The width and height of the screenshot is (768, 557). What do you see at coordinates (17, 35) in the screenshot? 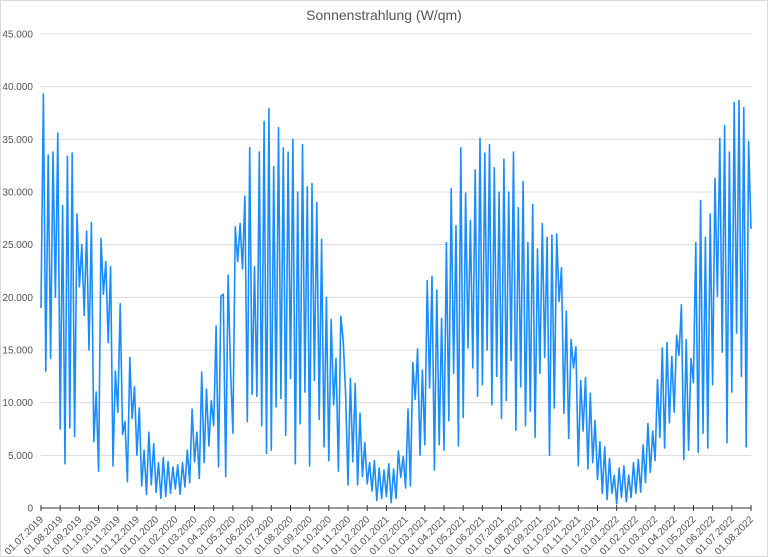
I see `y-tick-label: 45.000` at bounding box center [17, 35].